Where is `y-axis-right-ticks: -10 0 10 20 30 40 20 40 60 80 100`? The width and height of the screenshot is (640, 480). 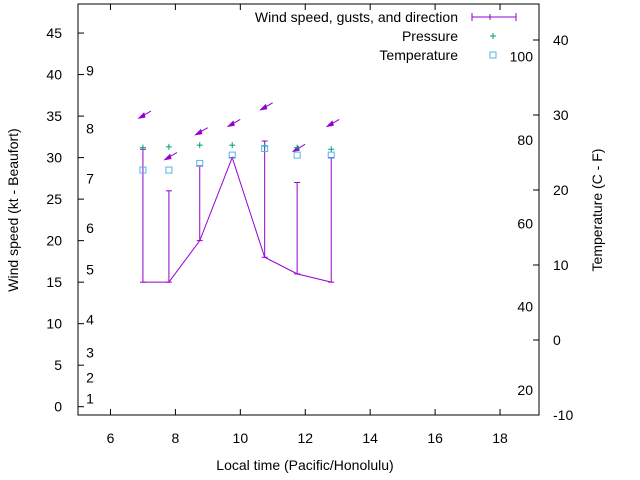 y-axis-right-ticks: -10 0 10 20 30 40 20 40 60 80 100 is located at coordinates (542, 227).